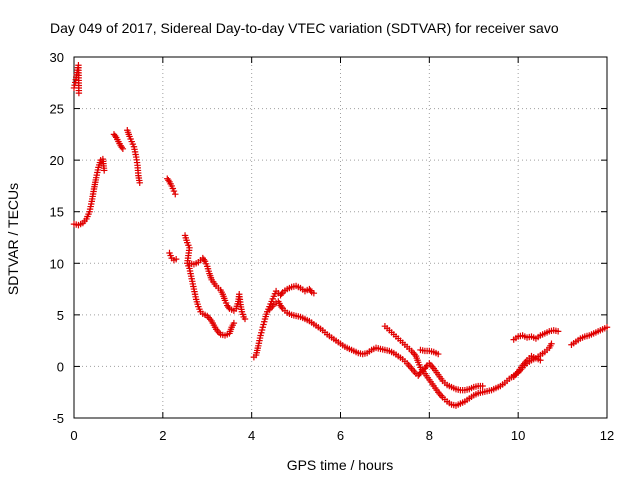  What do you see at coordinates (13, 239) in the screenshot?
I see `y-axis-title: SDTVAR / TECUs` at bounding box center [13, 239].